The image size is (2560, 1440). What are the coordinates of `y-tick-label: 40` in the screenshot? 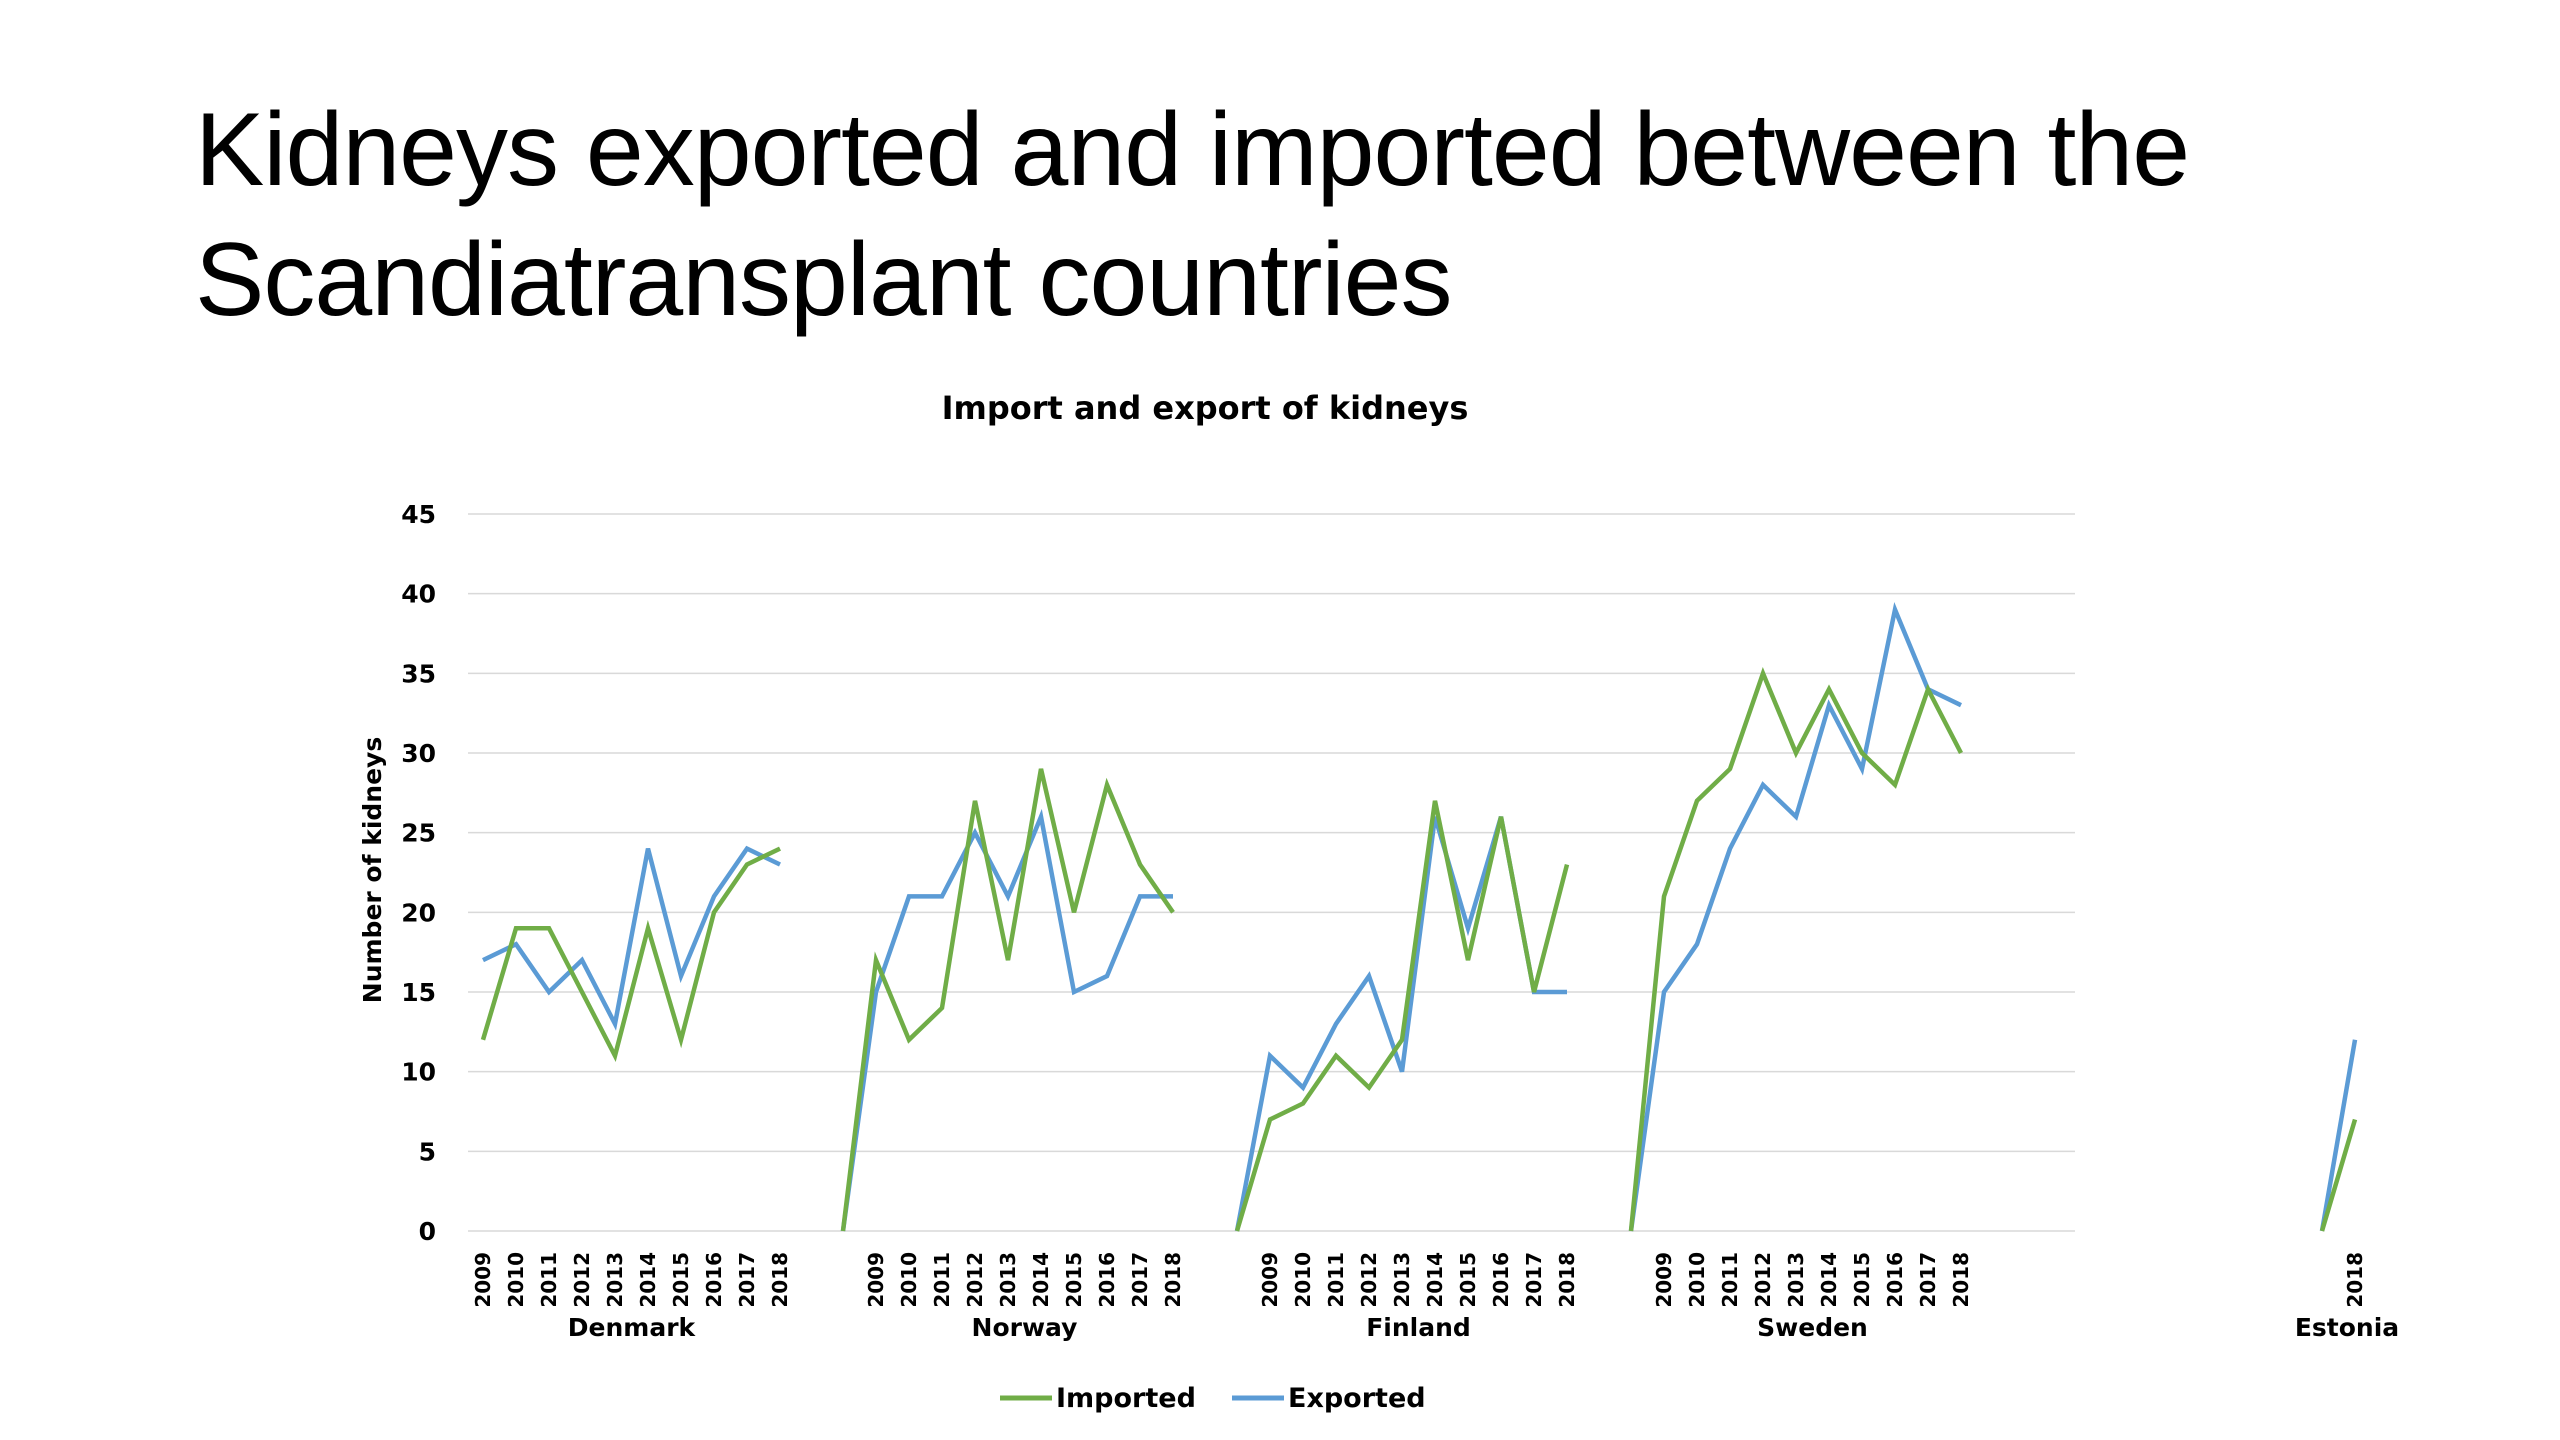 It's located at (418, 594).